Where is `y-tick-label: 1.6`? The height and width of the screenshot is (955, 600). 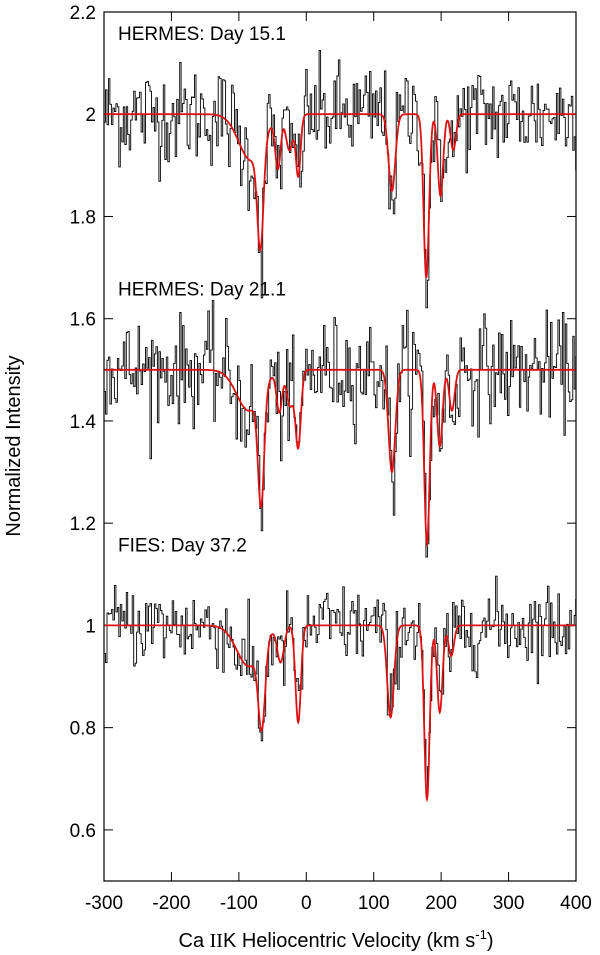 y-tick-label: 1.6 is located at coordinates (83, 320).